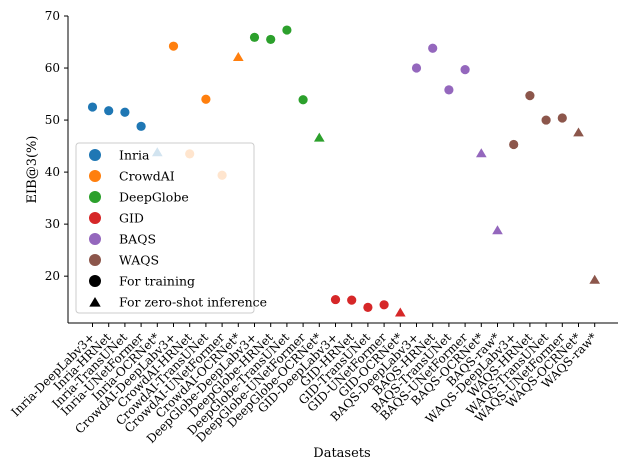  I want to click on legend-marker-for-zero-shot-inference, so click(95, 302).